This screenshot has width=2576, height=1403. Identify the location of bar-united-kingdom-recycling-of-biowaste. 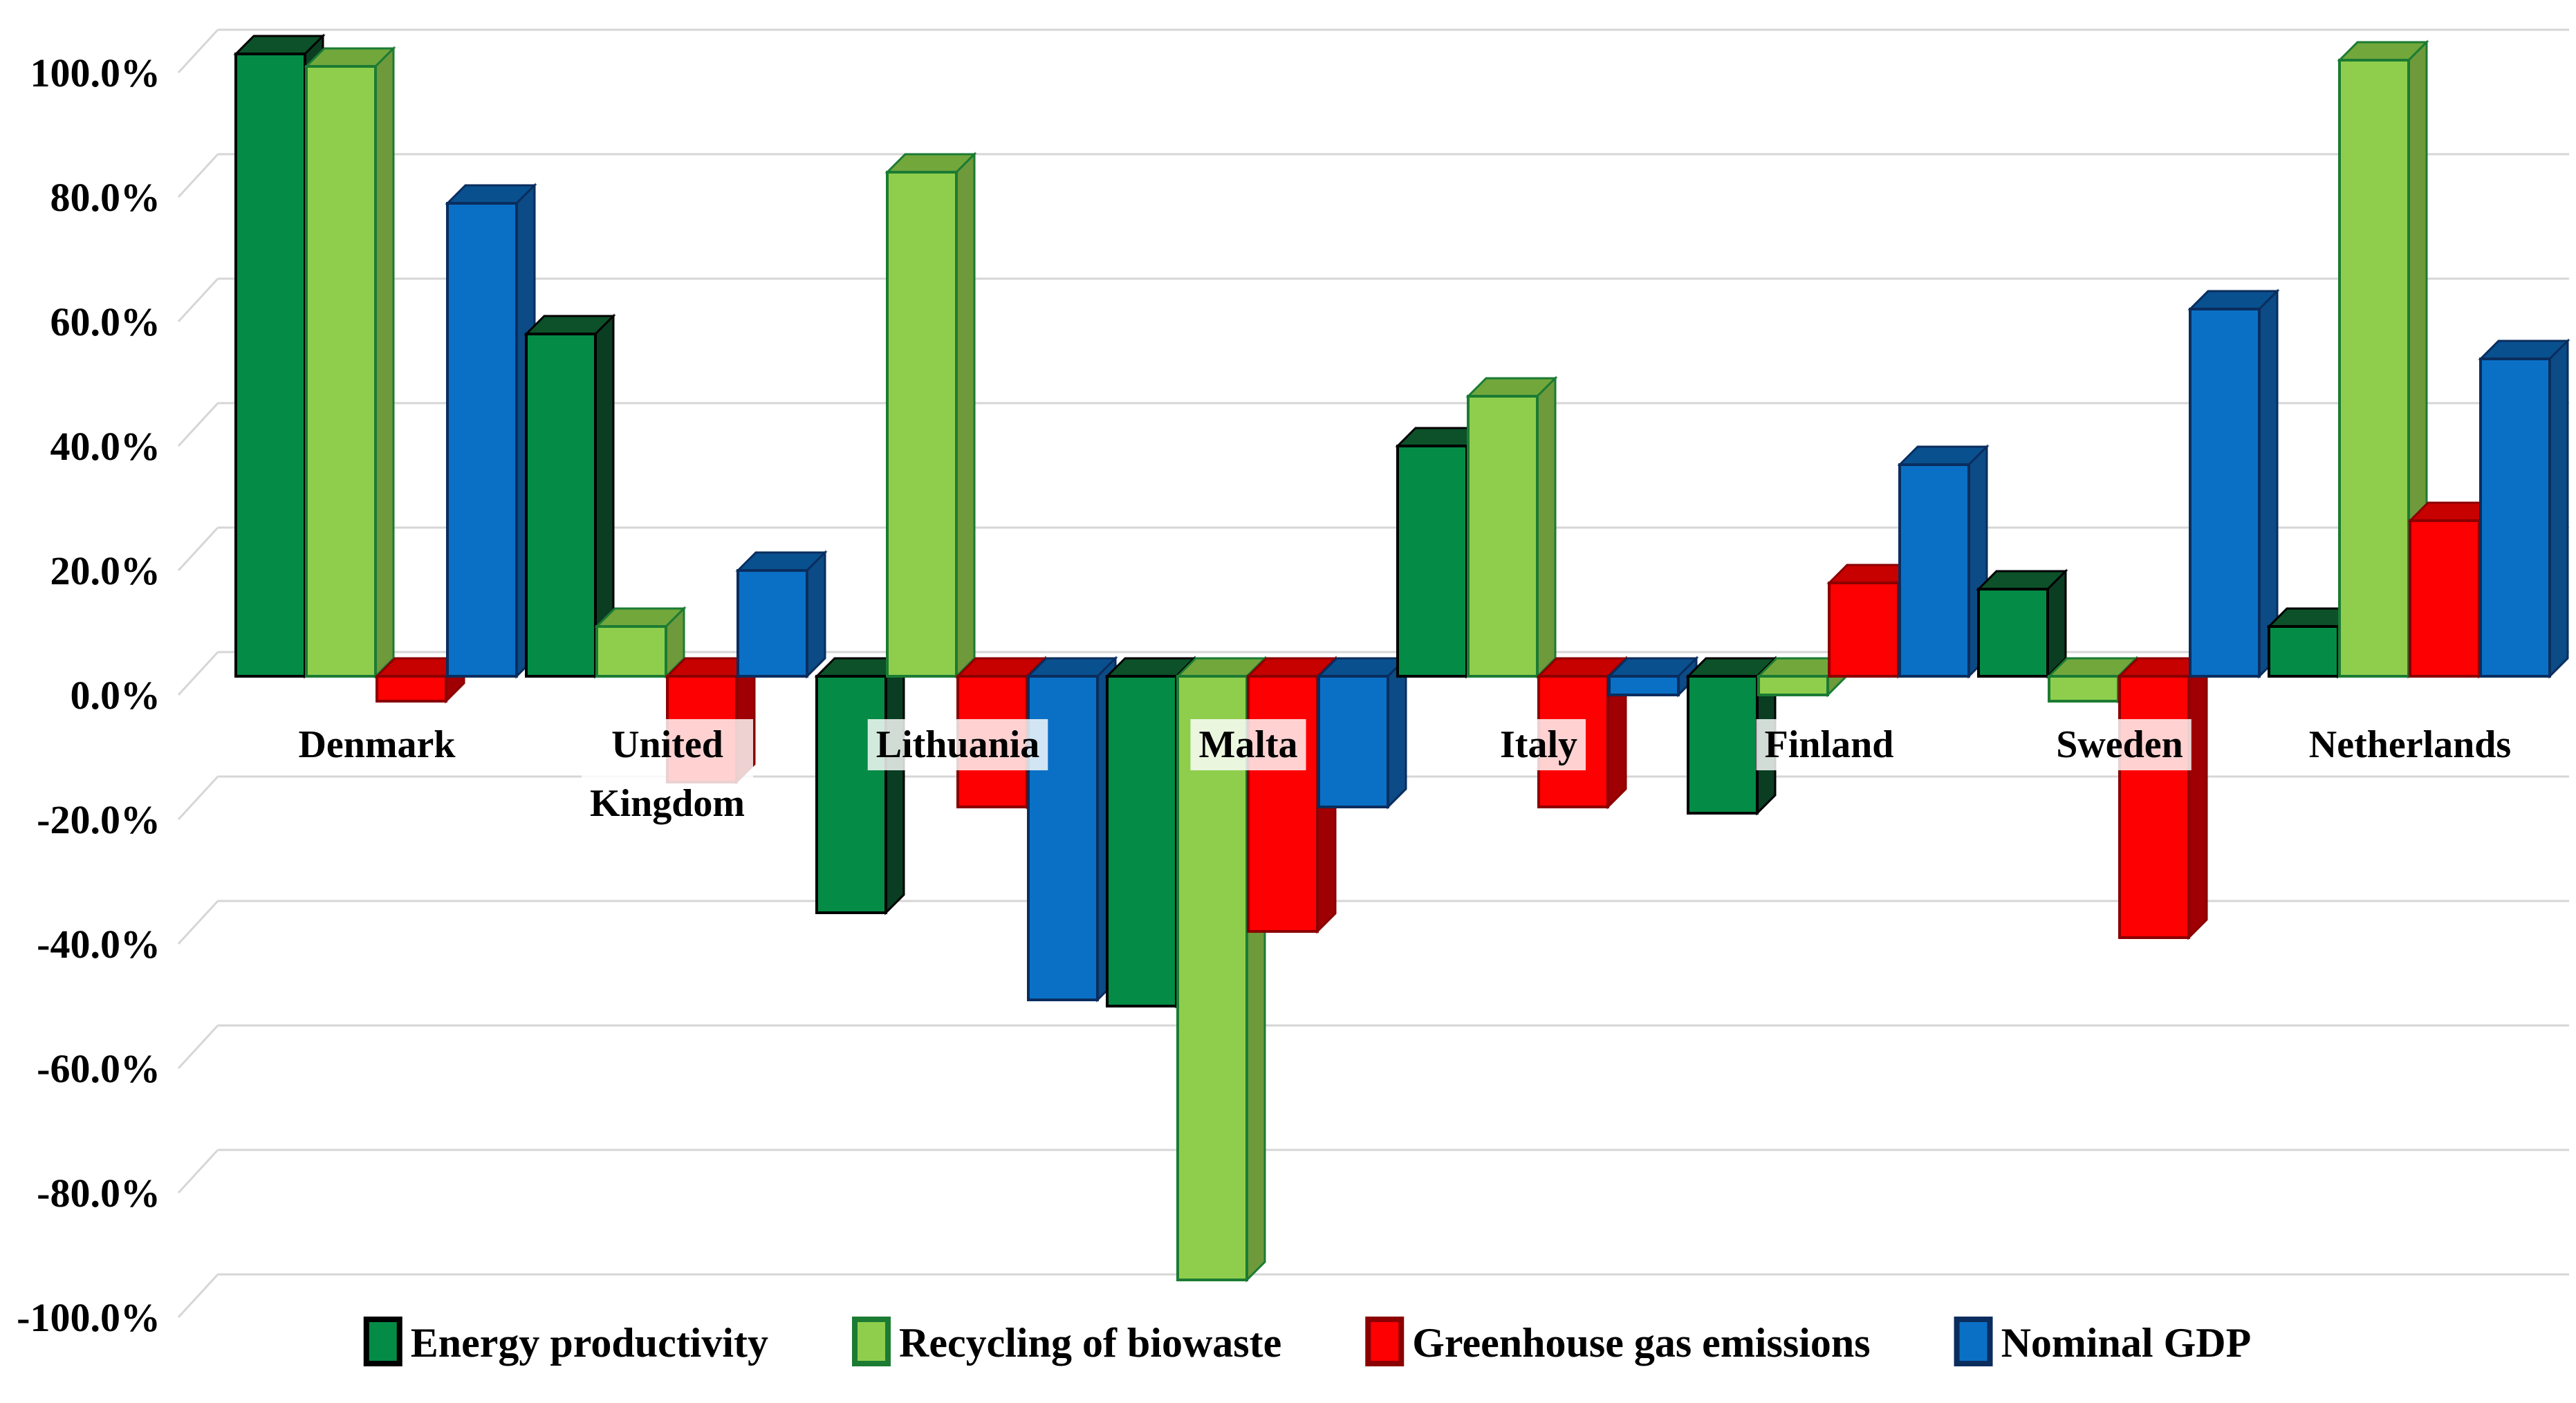
(641, 643).